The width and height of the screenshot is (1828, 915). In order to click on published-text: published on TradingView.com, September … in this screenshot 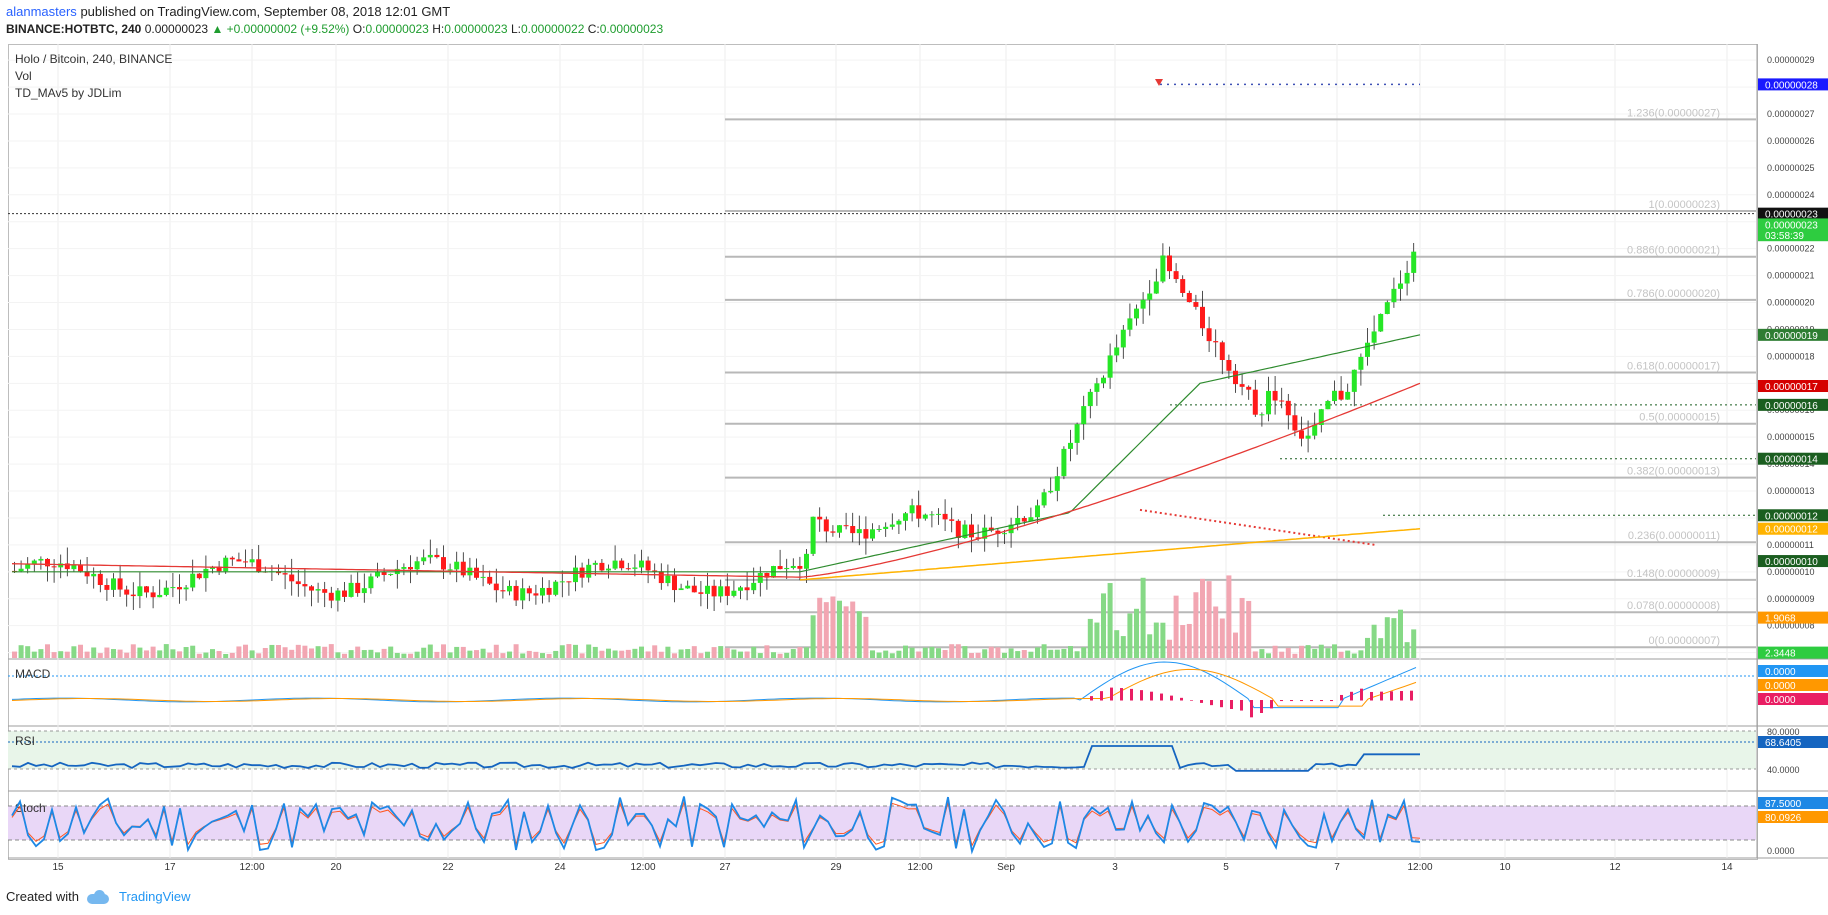, I will do `click(265, 11)`.